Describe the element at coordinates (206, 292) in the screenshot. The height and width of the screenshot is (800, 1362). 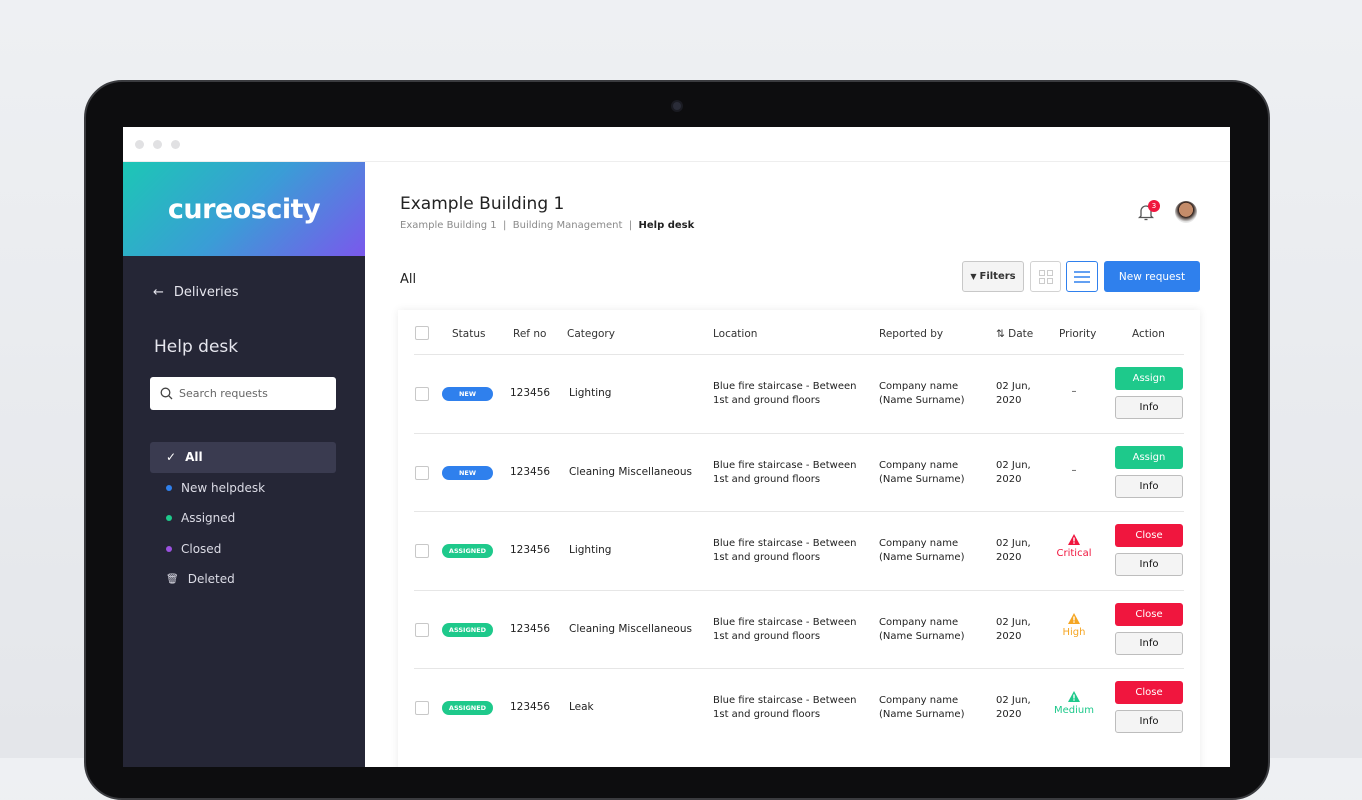
I see `back-label: Deliveries` at that location.